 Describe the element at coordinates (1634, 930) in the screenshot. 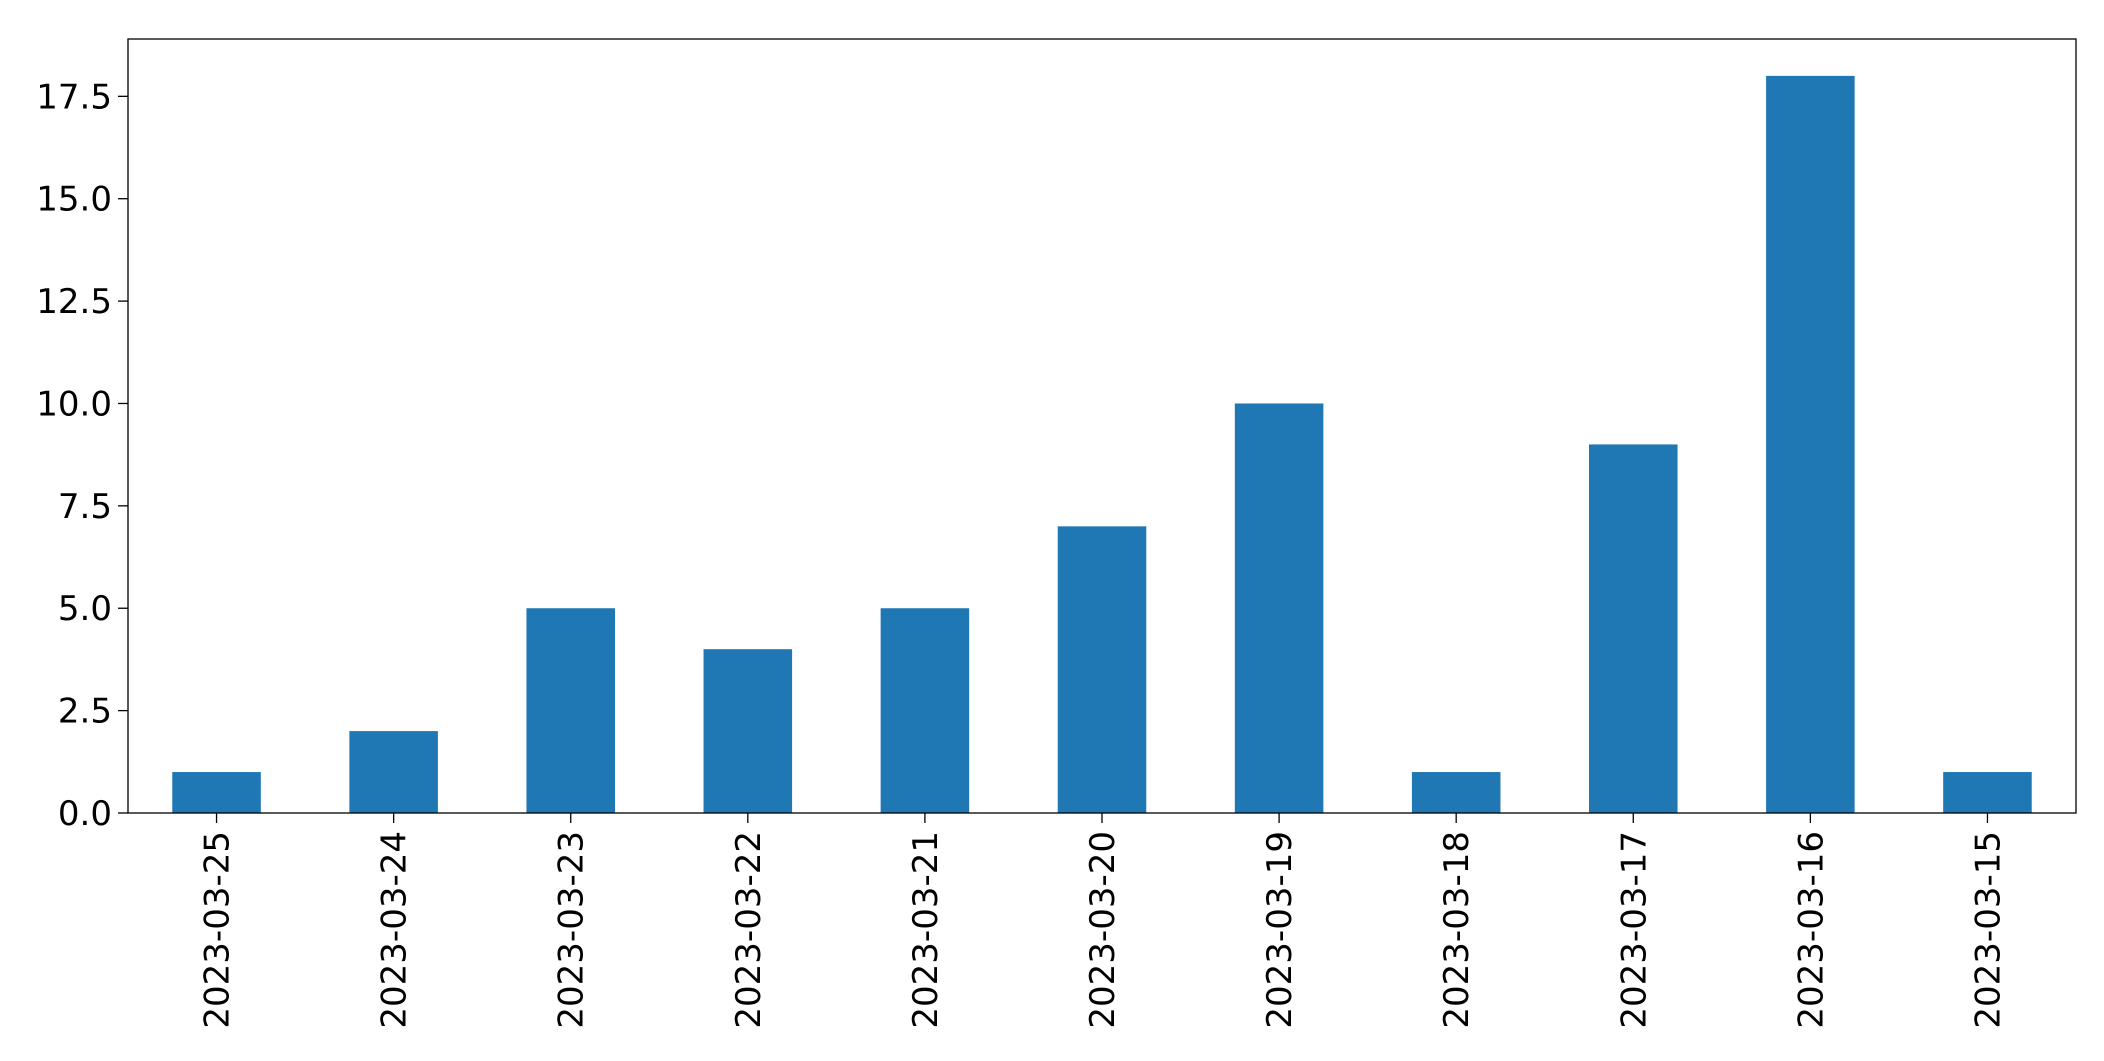

I see `x-tick-label: 2023-03-17` at that location.